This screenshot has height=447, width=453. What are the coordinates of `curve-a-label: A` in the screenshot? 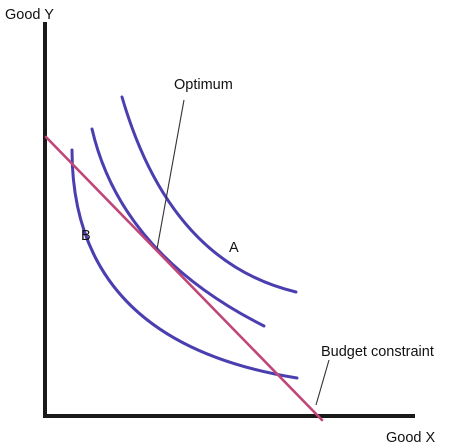 It's located at (234, 248).